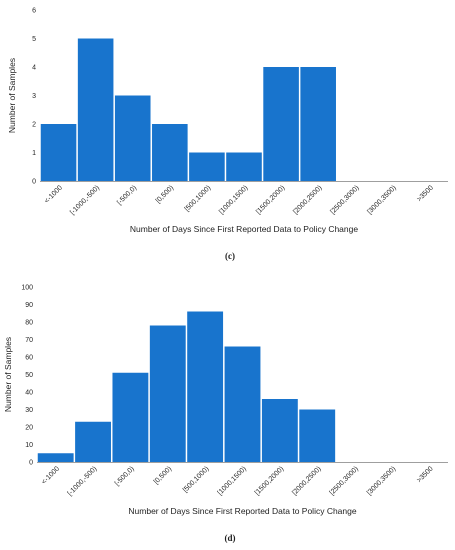 The height and width of the screenshot is (550, 455). Describe the element at coordinates (34, 68) in the screenshot. I see `y-tick-label: 4` at that location.